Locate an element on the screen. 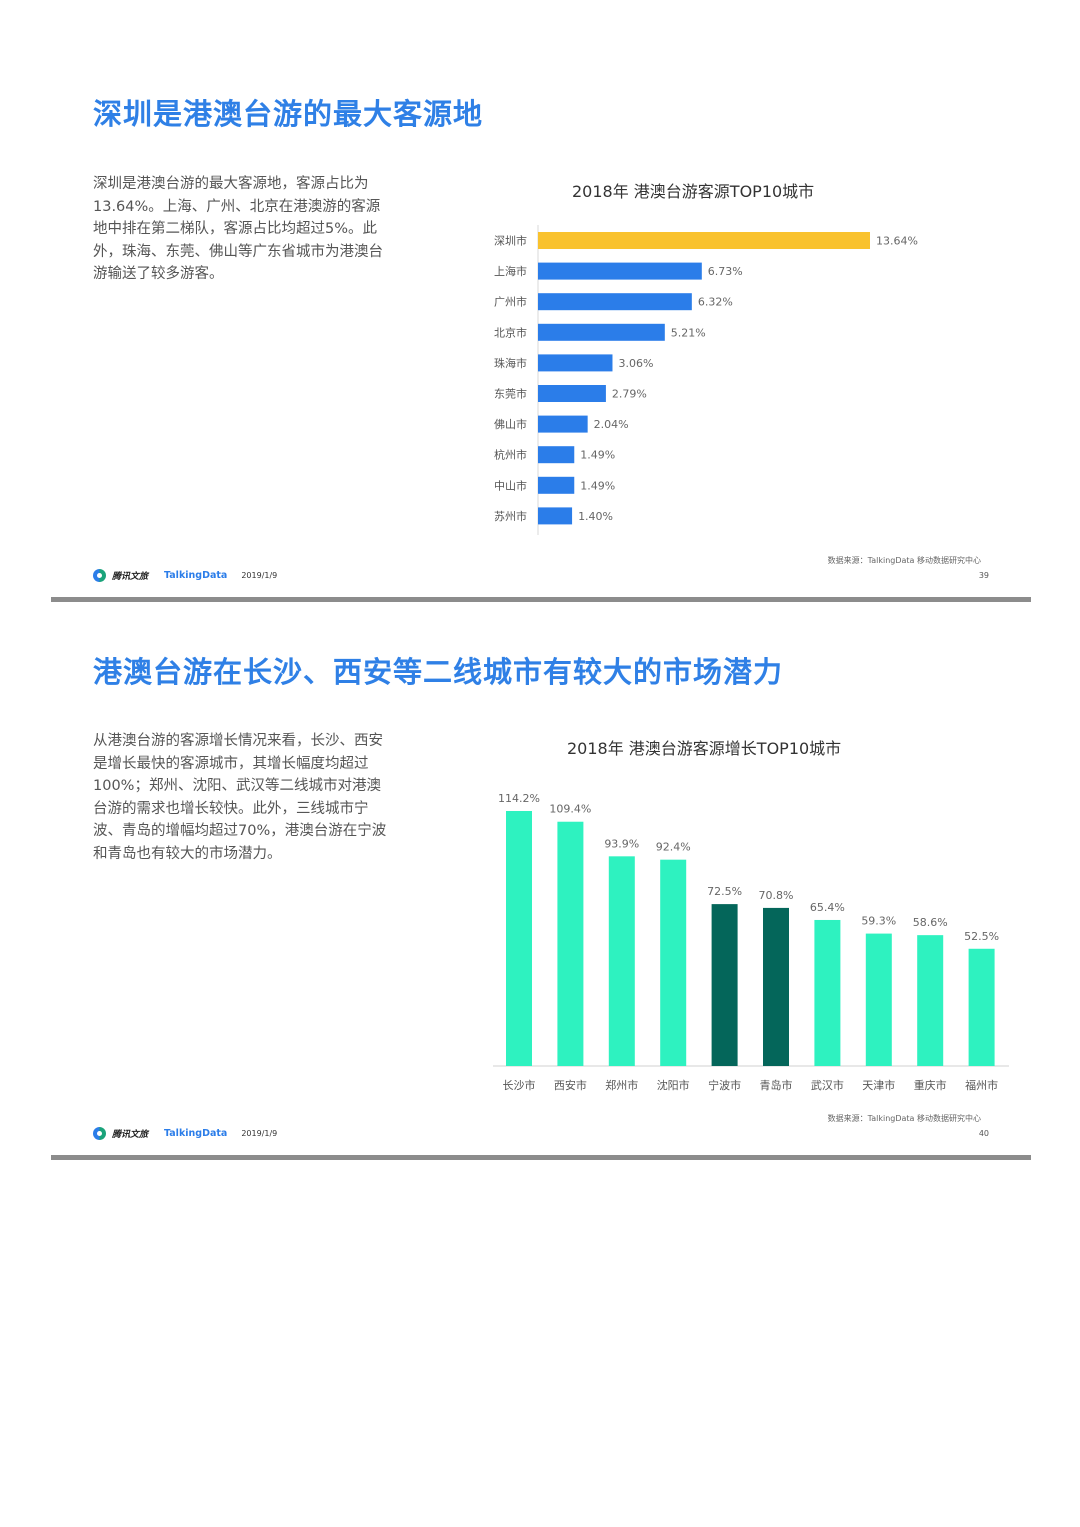  chart-title: 2018年 港澳台游客源增长TOP10城市 is located at coordinates (704, 748).